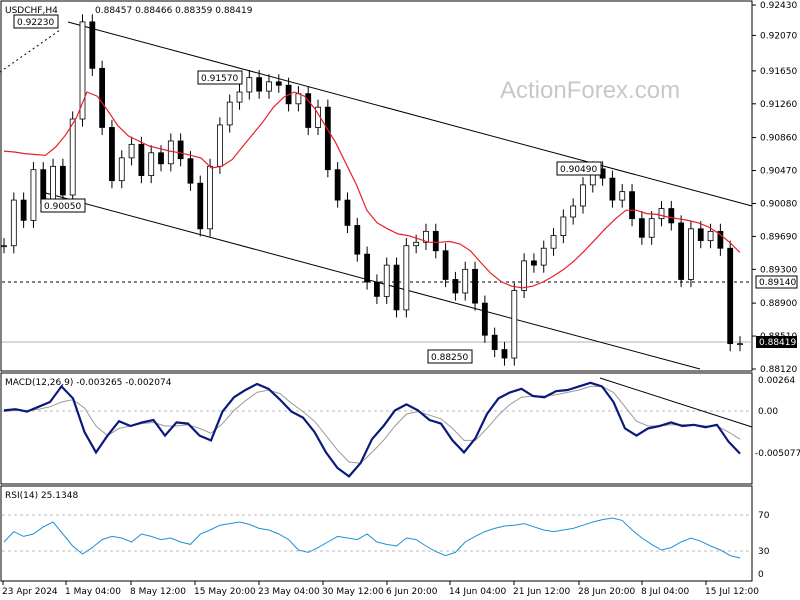 The width and height of the screenshot is (800, 600). What do you see at coordinates (776, 381) in the screenshot?
I see `macd-tick-top: 0.00264` at bounding box center [776, 381].